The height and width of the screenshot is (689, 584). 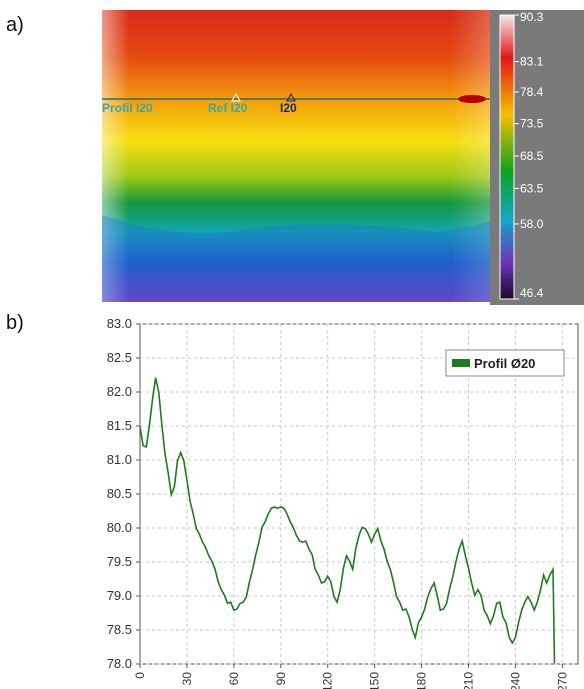 What do you see at coordinates (532, 92) in the screenshot?
I see `scale-tick-label: 78.4` at bounding box center [532, 92].